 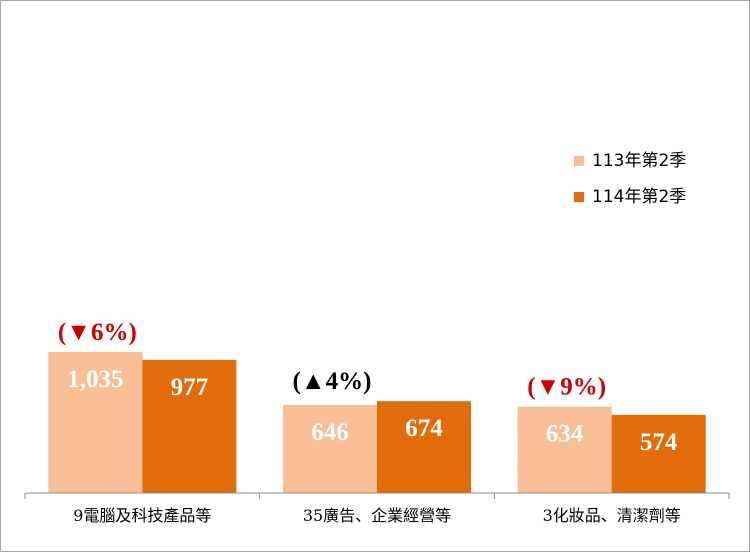 I want to click on data-label-s2-3: 574, so click(x=659, y=442).